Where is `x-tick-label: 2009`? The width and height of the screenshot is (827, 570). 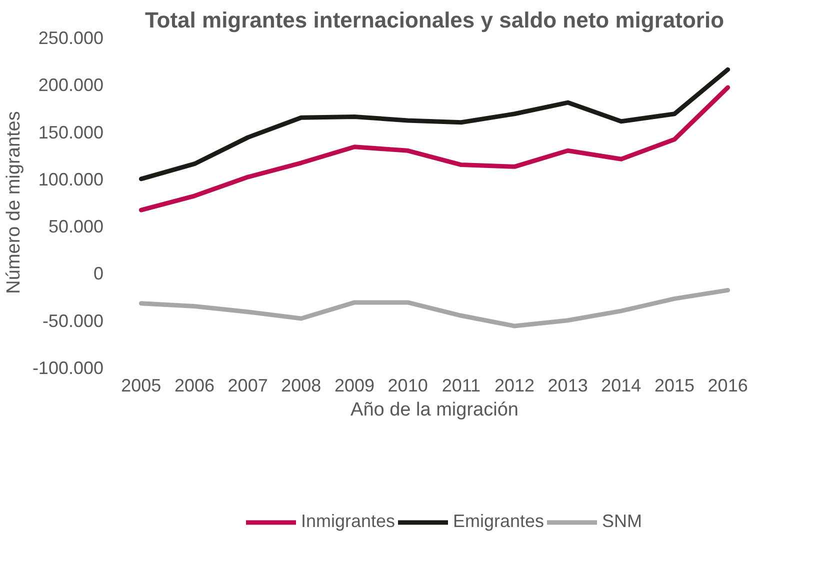 x-tick-label: 2009 is located at coordinates (354, 386).